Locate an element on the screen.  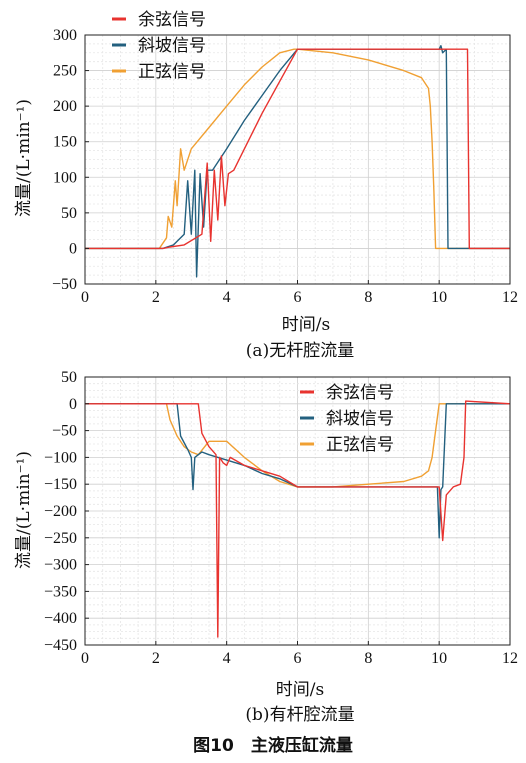
y-tick-label: 200 is located at coordinates (65, 106).